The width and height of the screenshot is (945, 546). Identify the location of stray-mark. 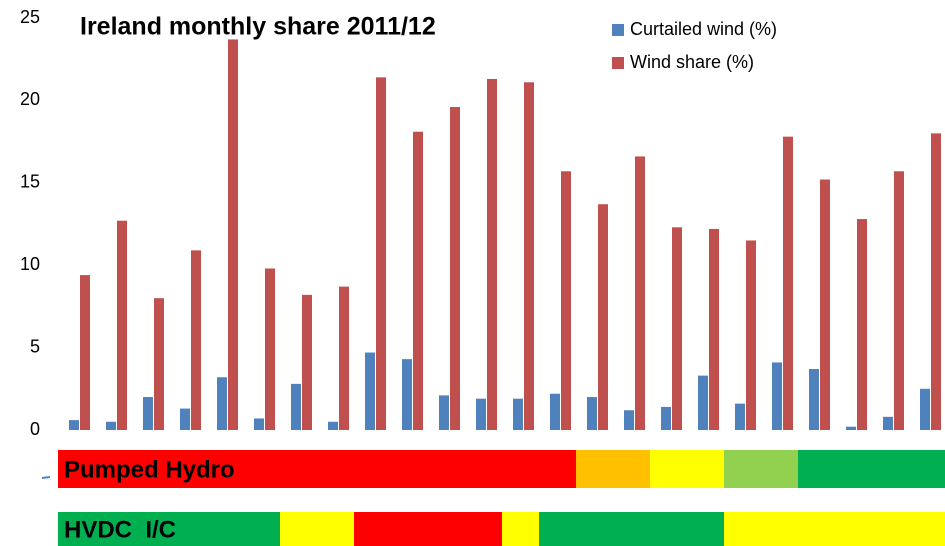
(46, 477).